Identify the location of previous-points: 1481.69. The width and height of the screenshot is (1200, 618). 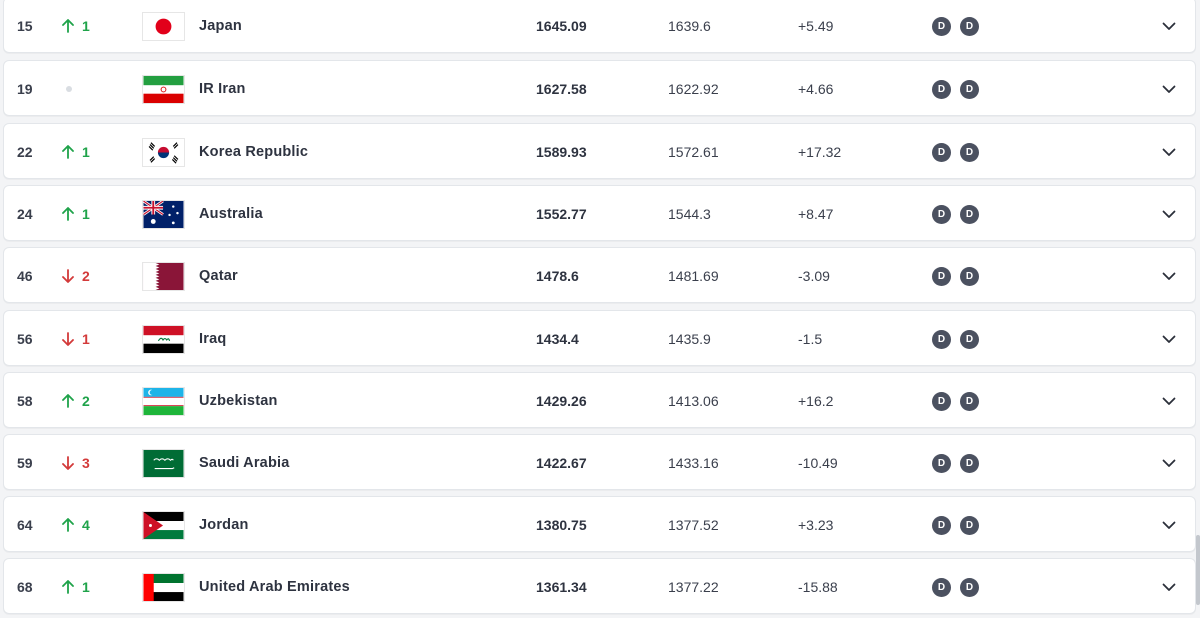
(693, 276).